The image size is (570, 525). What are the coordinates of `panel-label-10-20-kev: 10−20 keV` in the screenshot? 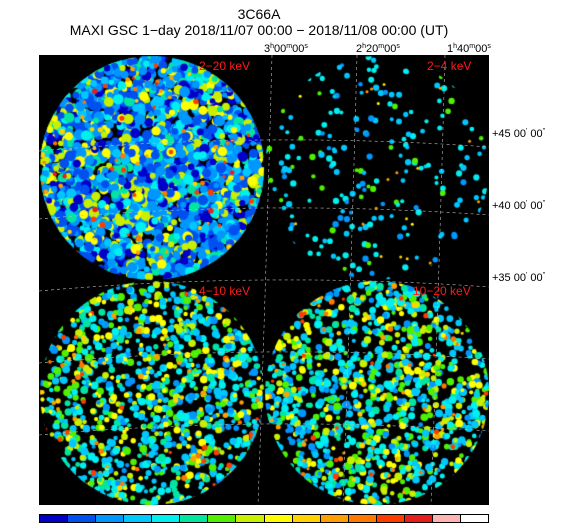 It's located at (442, 291).